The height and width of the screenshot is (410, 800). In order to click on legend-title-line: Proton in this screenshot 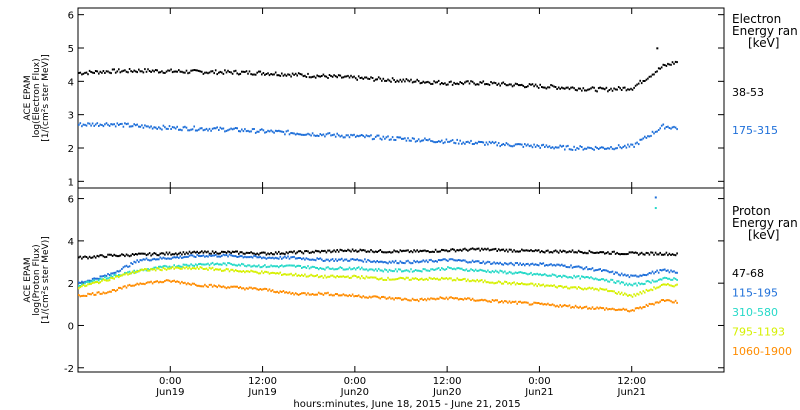, I will do `click(751, 211)`.